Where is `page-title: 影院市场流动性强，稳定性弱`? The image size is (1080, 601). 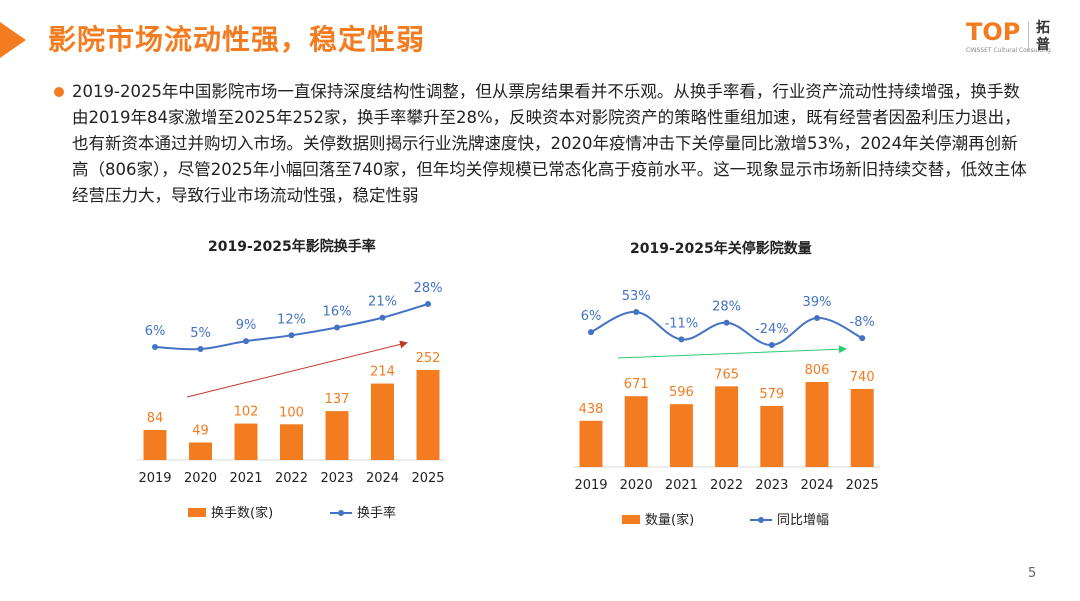
page-title: 影院市场流动性强，稳定性弱 is located at coordinates (237, 39).